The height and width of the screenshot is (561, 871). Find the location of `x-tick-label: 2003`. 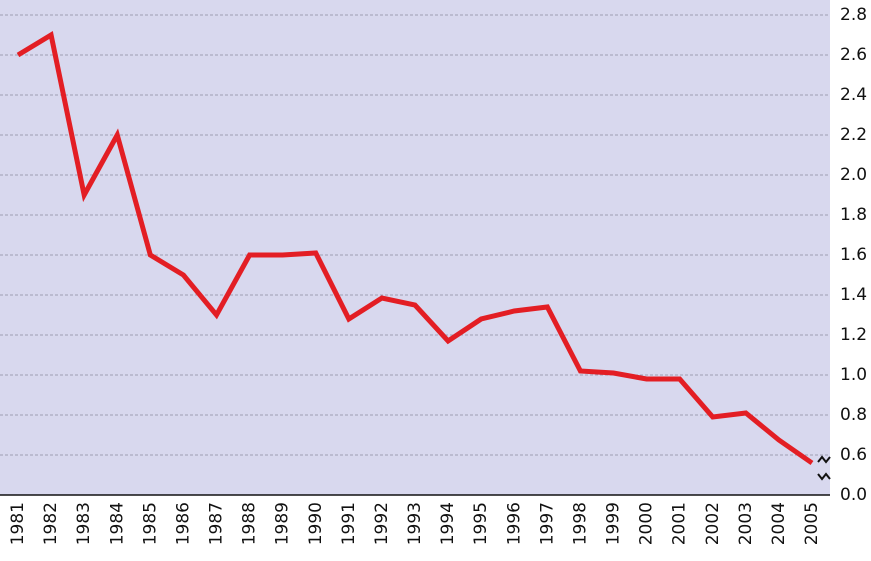

x-tick-label: 2003 is located at coordinates (746, 523).